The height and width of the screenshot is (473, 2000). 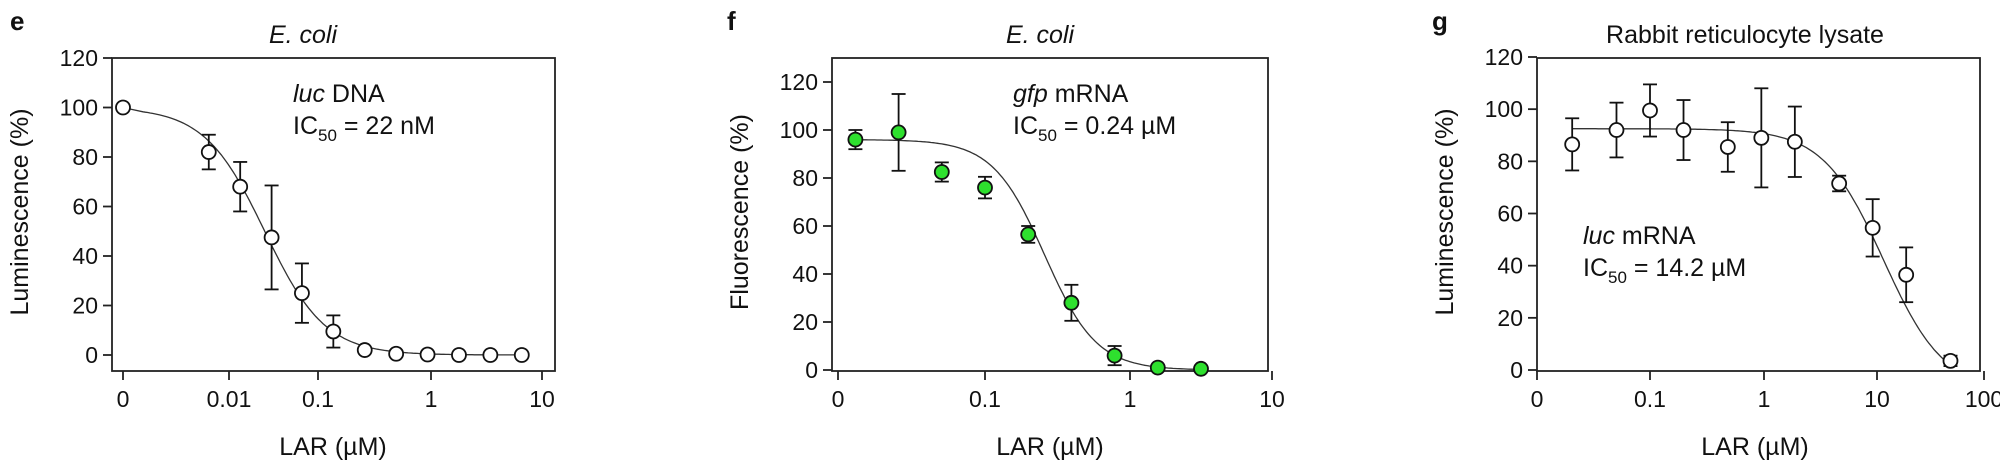 I want to click on gene-name: gfp, so click(x=1030, y=94).